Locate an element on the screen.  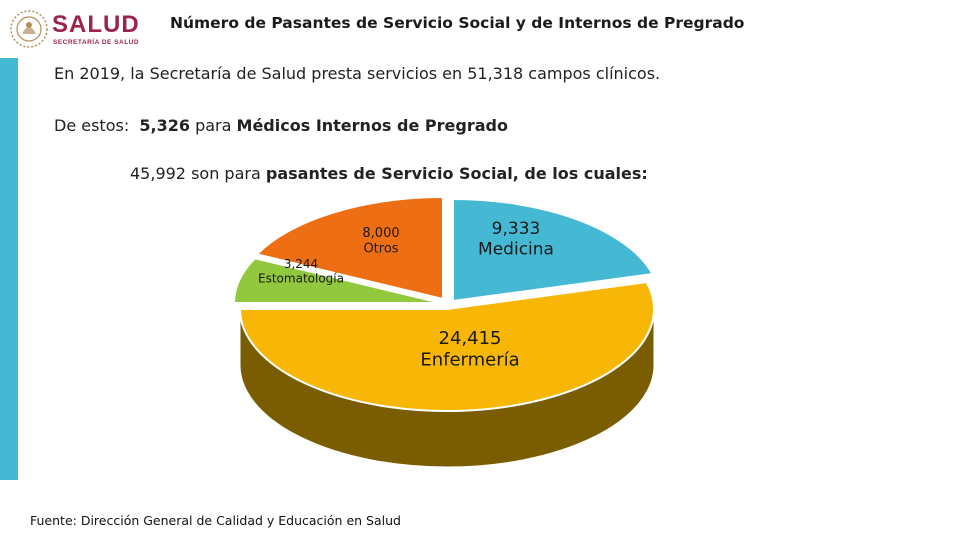
pie-slice-estomatología is located at coordinates (337, 280).